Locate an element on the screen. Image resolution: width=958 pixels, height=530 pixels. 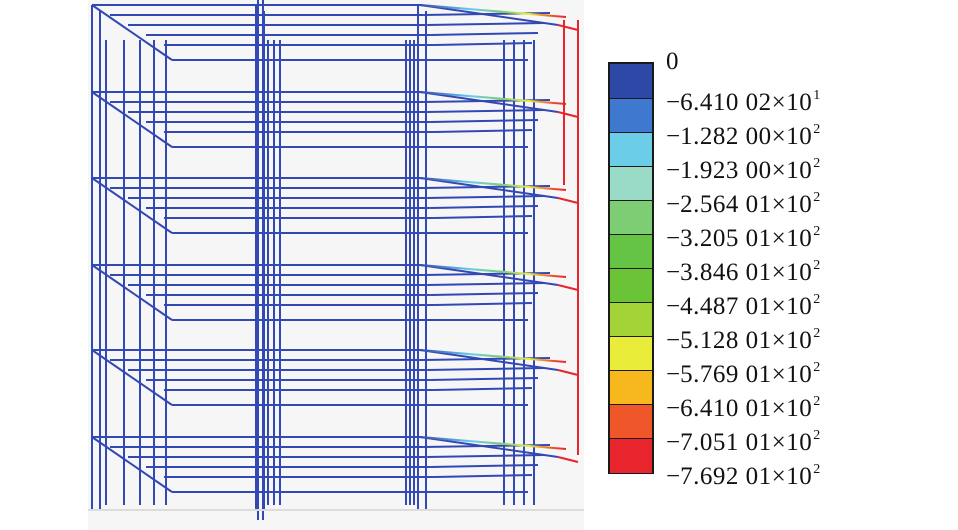
legend-label-exponent: 1 is located at coordinates (817, 95).